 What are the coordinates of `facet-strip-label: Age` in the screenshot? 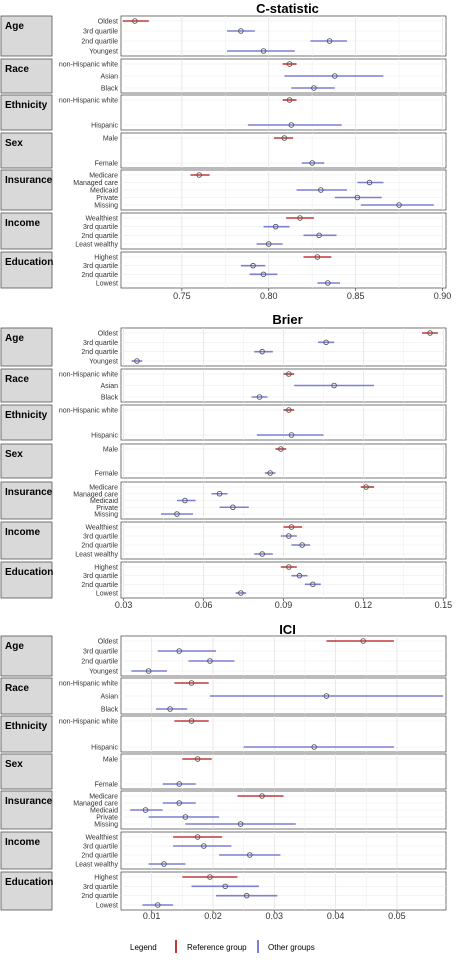 It's located at (14, 26).